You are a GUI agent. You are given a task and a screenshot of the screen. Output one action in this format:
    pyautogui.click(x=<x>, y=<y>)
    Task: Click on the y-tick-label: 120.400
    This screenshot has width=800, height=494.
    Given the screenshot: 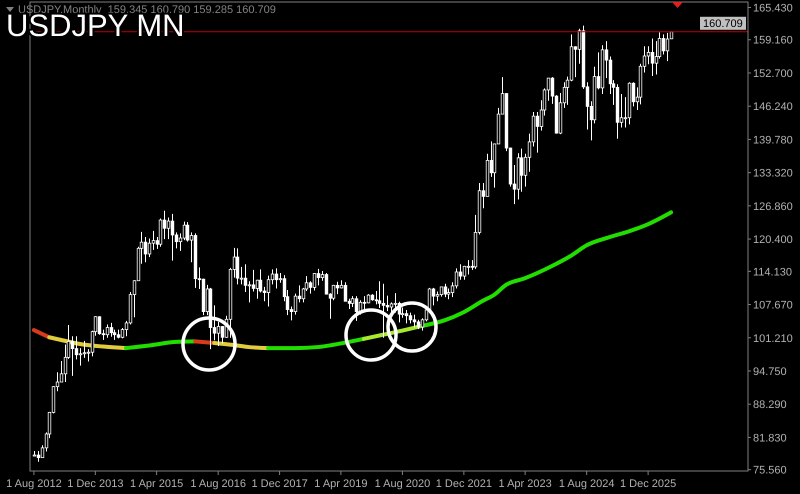 What is the action you would take?
    pyautogui.click(x=773, y=240)
    